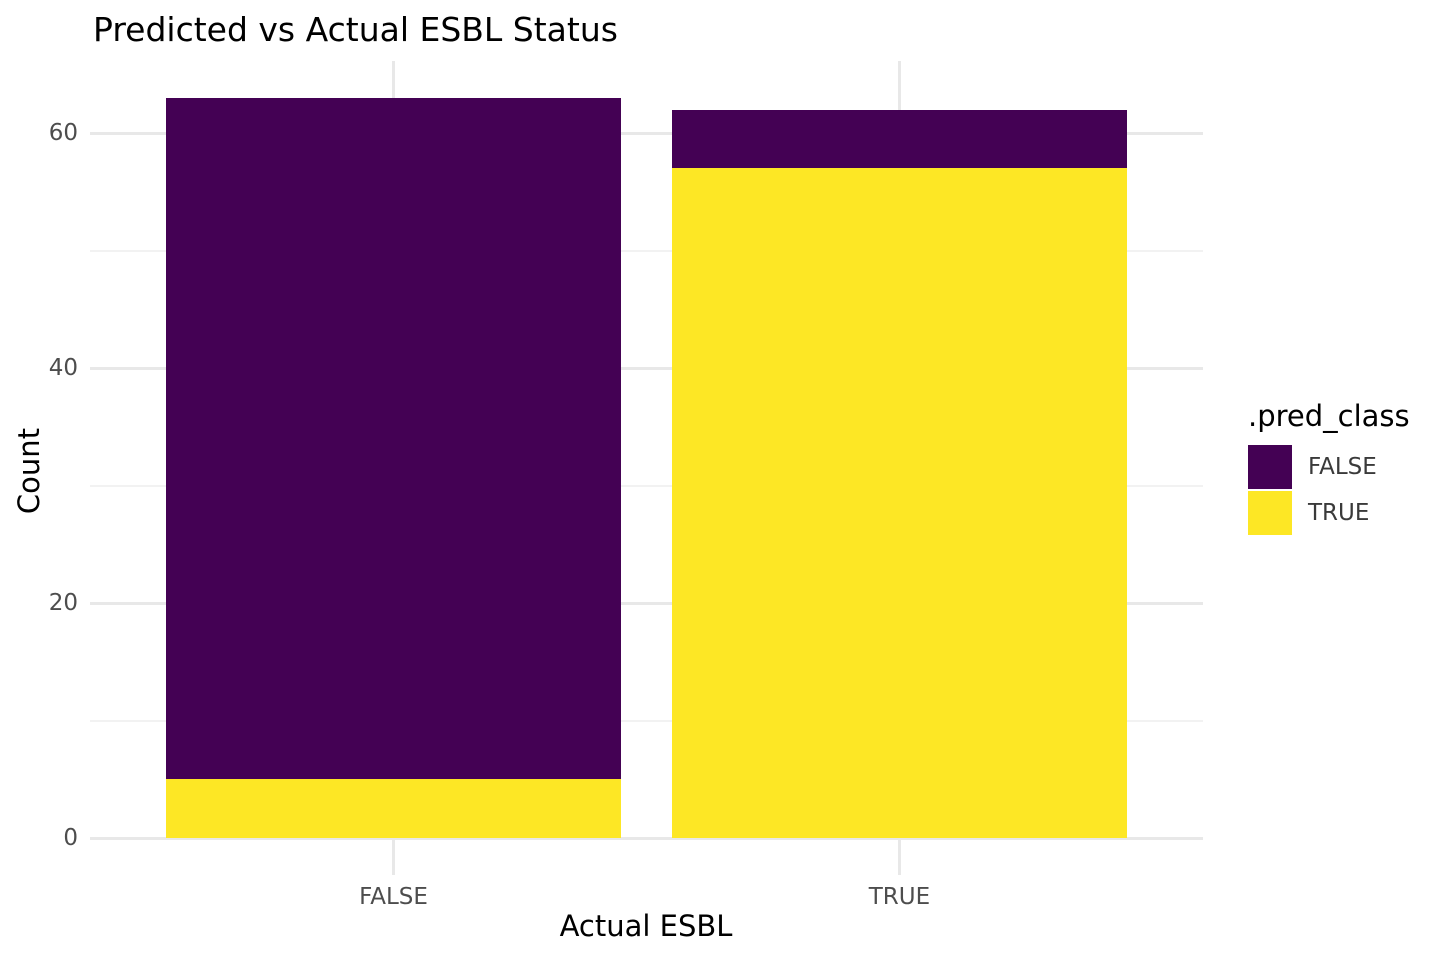 This screenshot has width=1440, height=960. I want to click on legend-label-FALSE: FALSE, so click(1342, 467).